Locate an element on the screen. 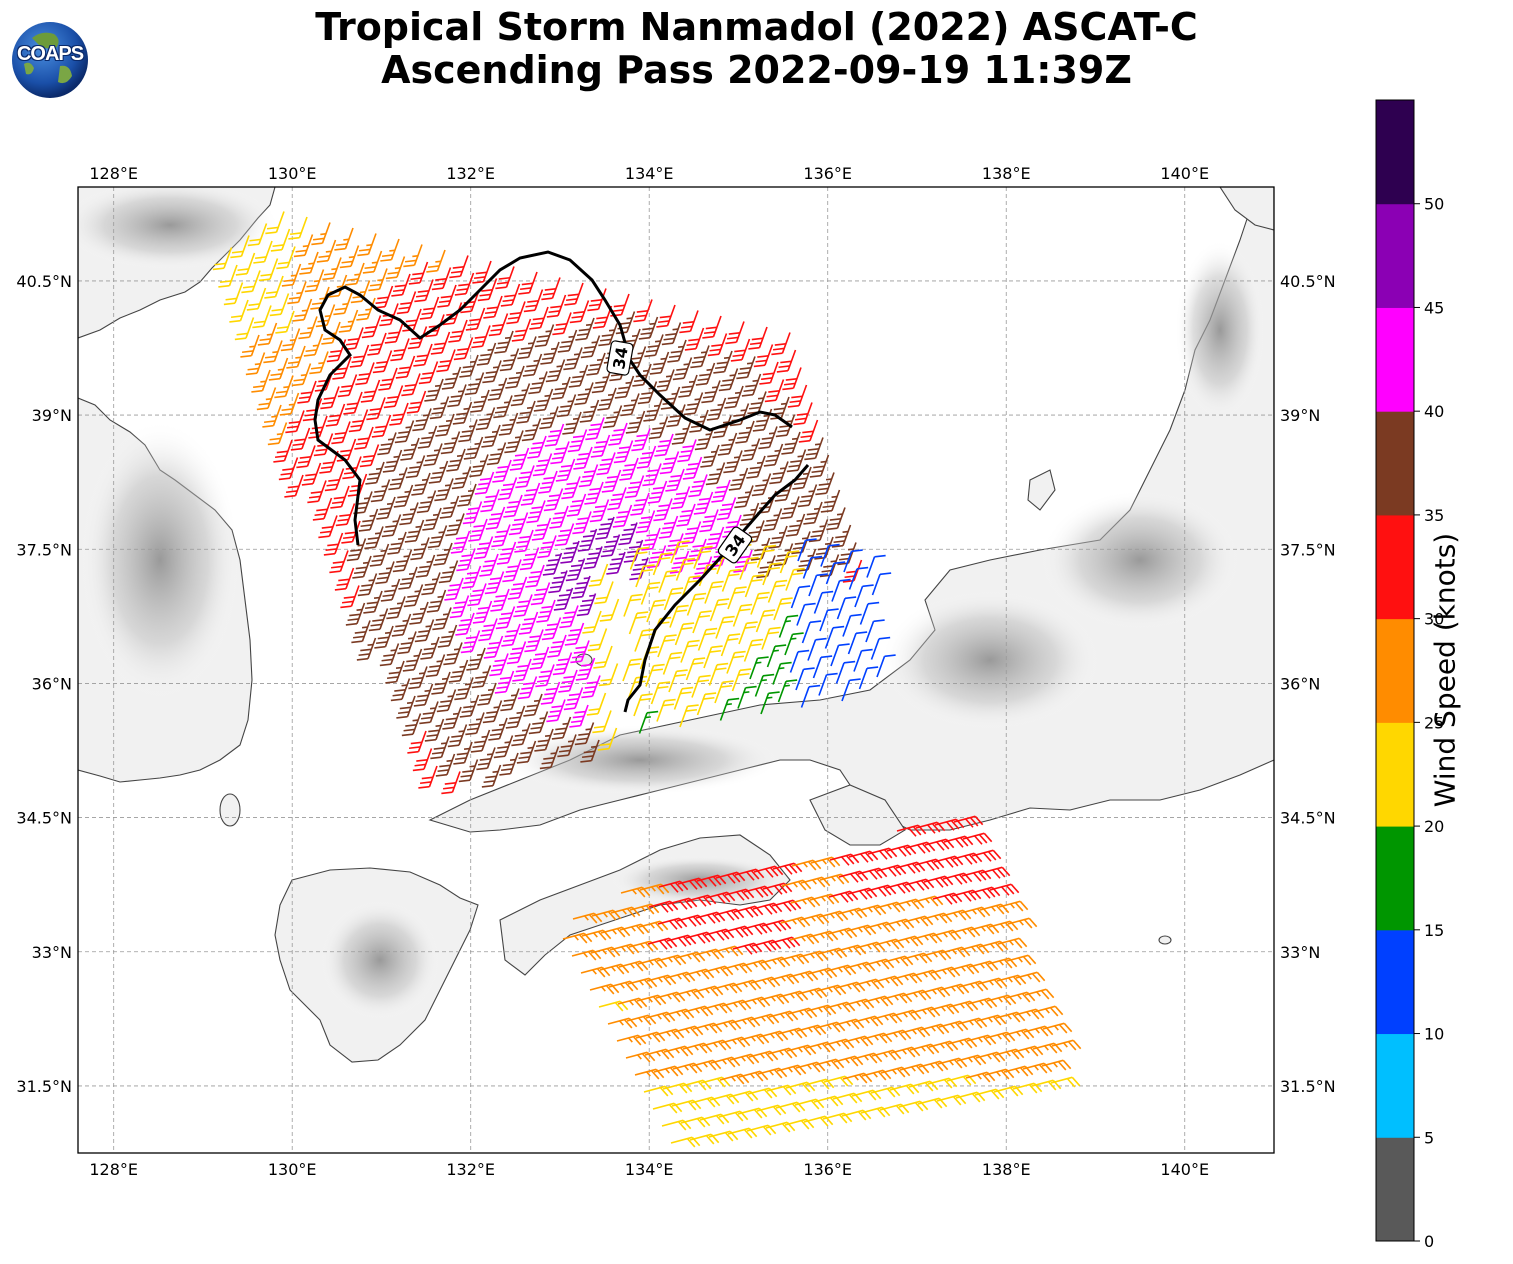 This screenshot has width=1513, height=1264. colorbar-tick-label-10: 50 is located at coordinates (1434, 204).